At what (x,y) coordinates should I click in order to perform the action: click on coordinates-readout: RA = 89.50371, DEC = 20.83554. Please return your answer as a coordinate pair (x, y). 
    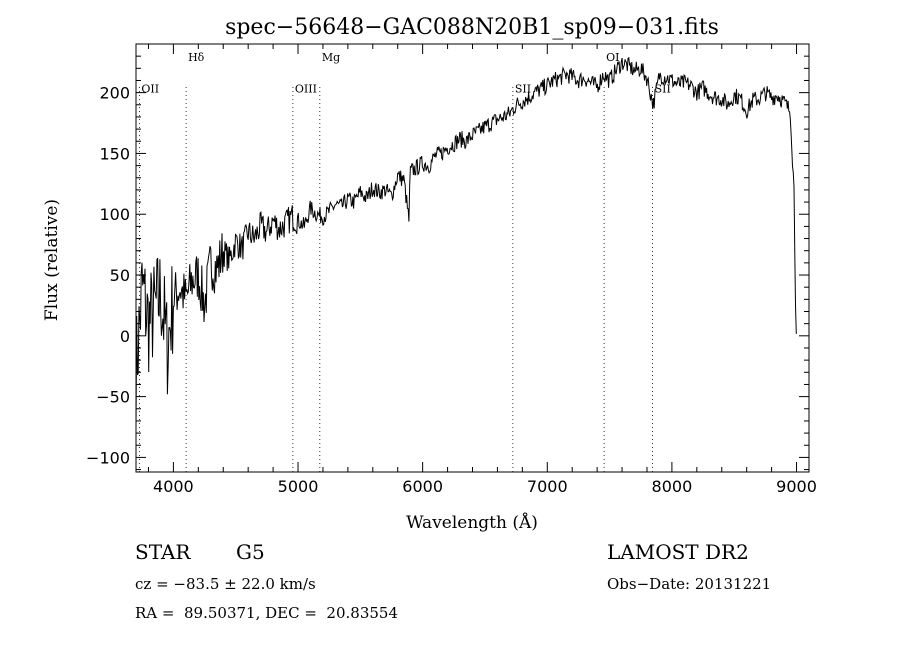
    Looking at the image, I should click on (267, 613).